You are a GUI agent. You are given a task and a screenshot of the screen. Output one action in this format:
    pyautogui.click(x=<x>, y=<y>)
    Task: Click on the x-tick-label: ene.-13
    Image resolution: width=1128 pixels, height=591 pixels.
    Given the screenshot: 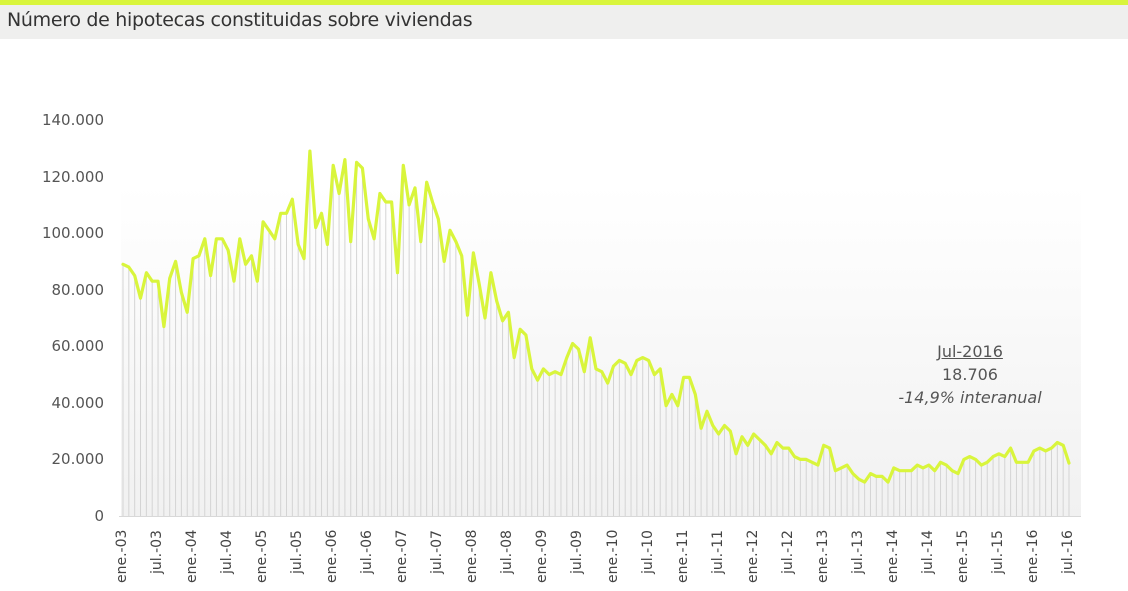 What is the action you would take?
    pyautogui.click(x=822, y=556)
    